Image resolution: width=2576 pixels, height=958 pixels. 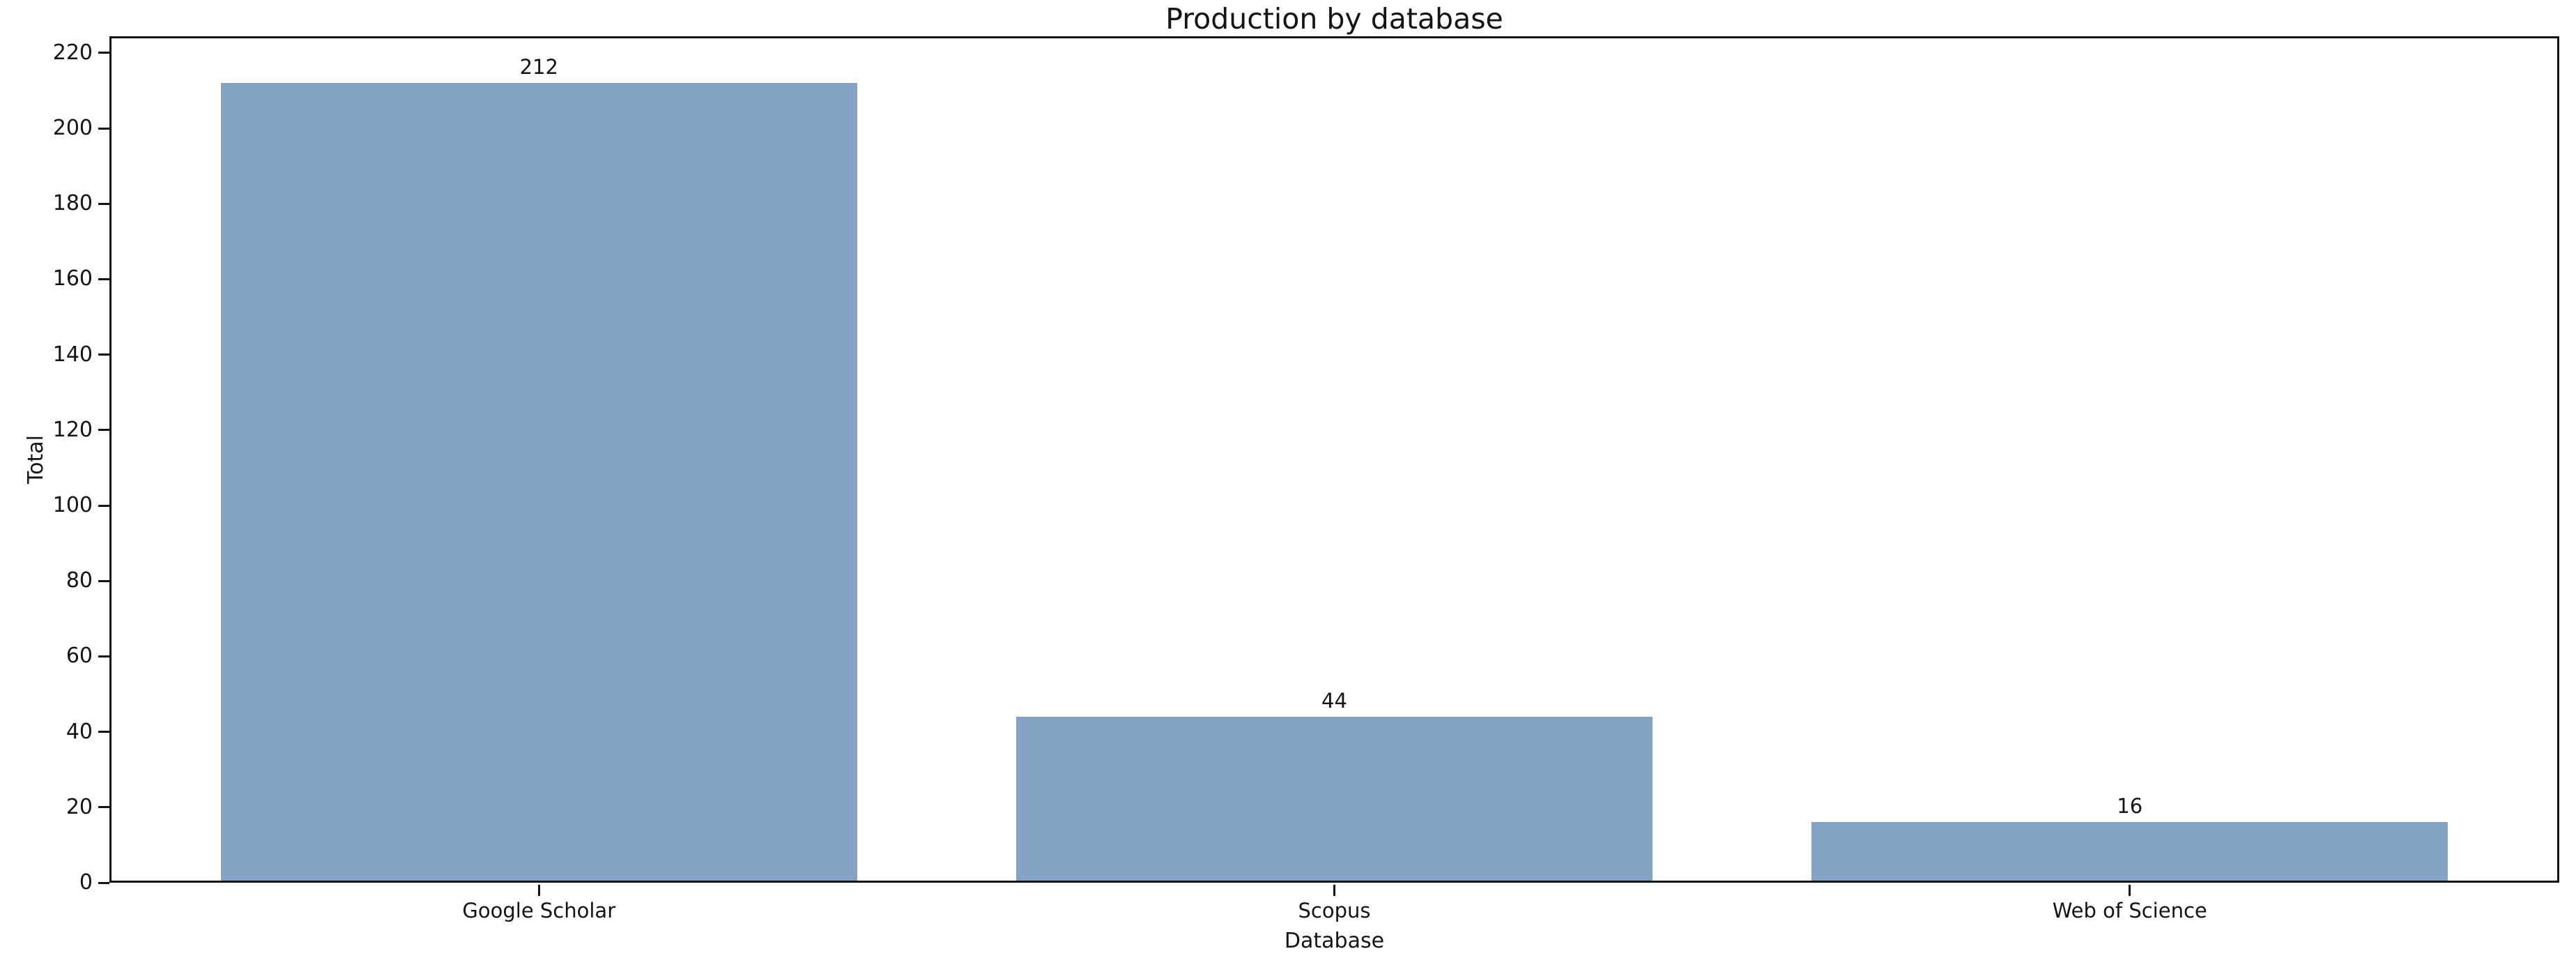 I want to click on y-axis-tick-label: 160, so click(x=72, y=279).